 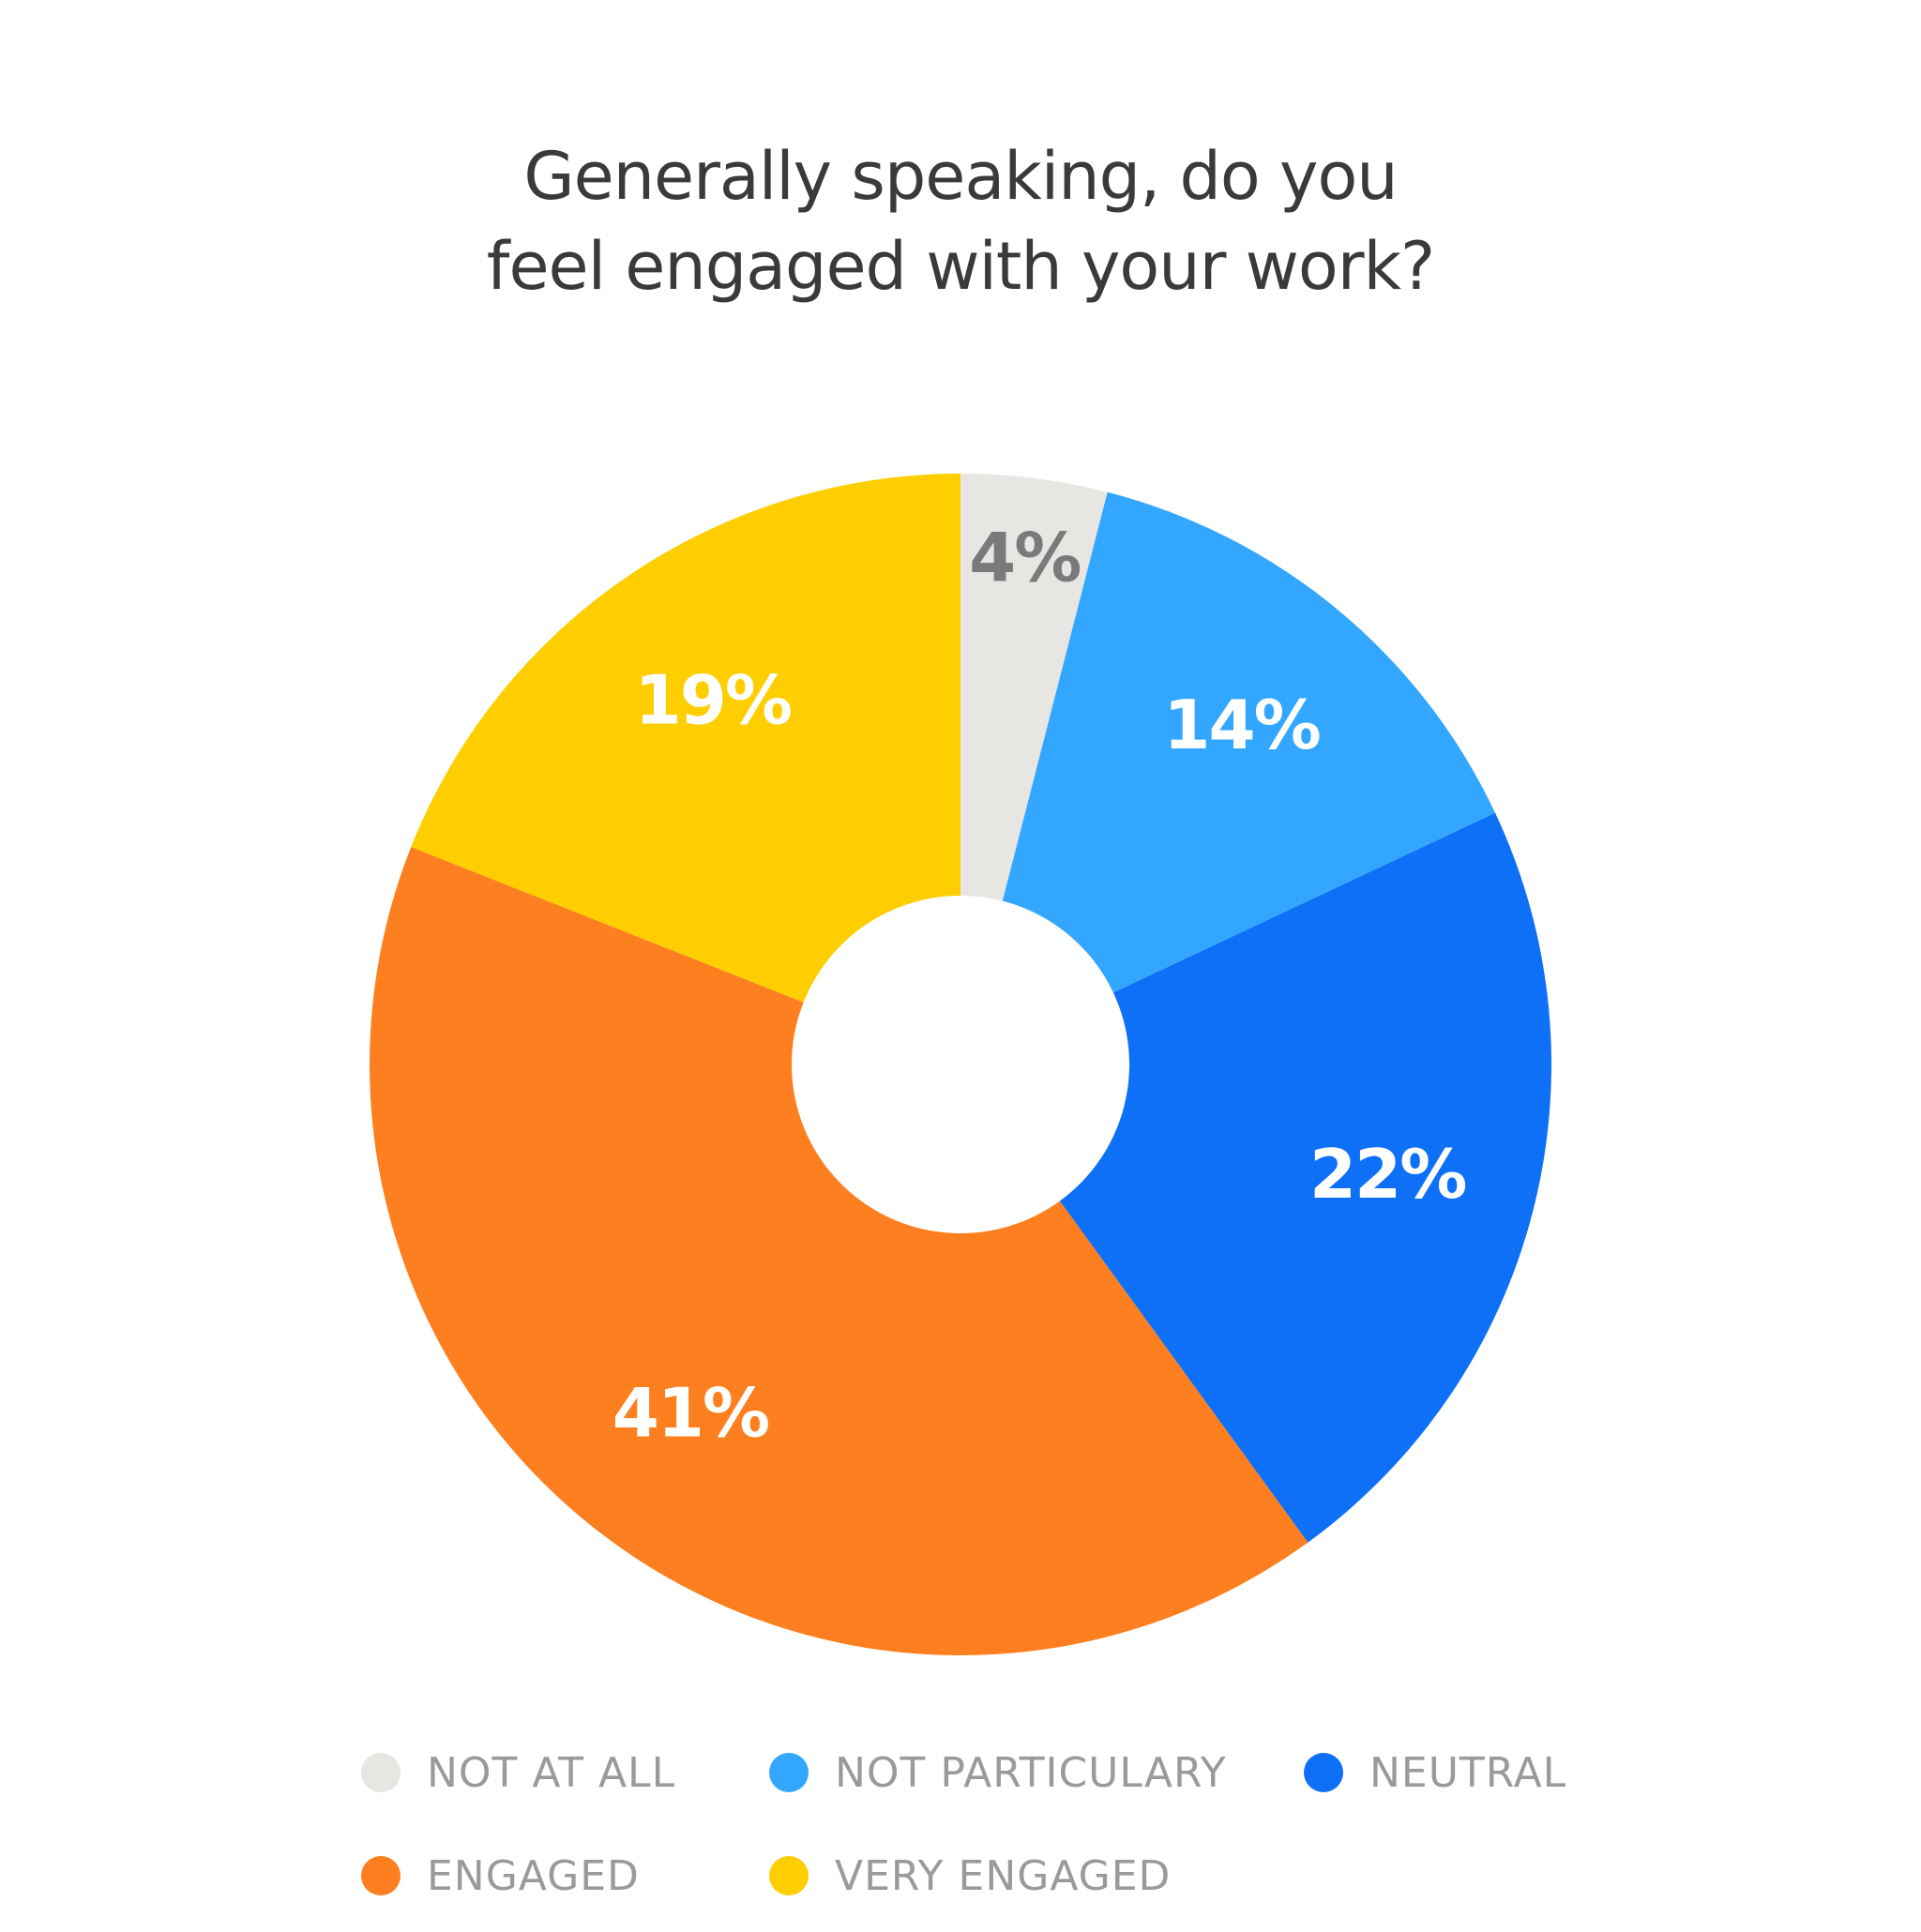 What do you see at coordinates (551, 1772) in the screenshot?
I see `legend-label: NOT AT ALL` at bounding box center [551, 1772].